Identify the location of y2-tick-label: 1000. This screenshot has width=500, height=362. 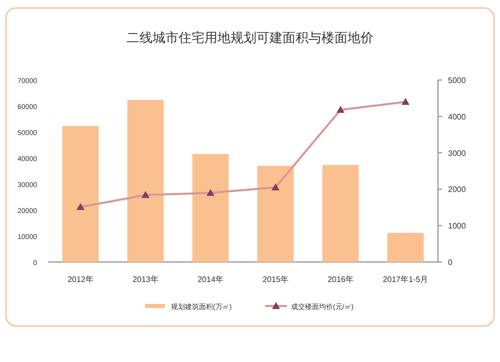
(457, 226).